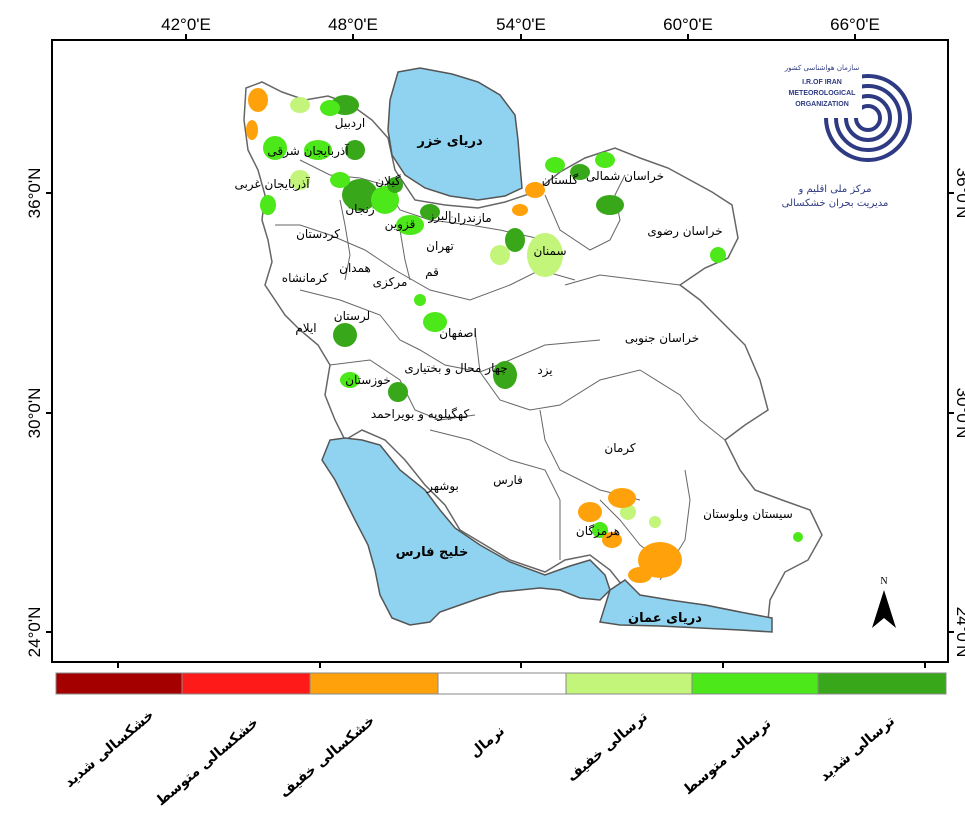  Describe the element at coordinates (598, 531) in the screenshot. I see `province-label: هرمزگان` at that location.